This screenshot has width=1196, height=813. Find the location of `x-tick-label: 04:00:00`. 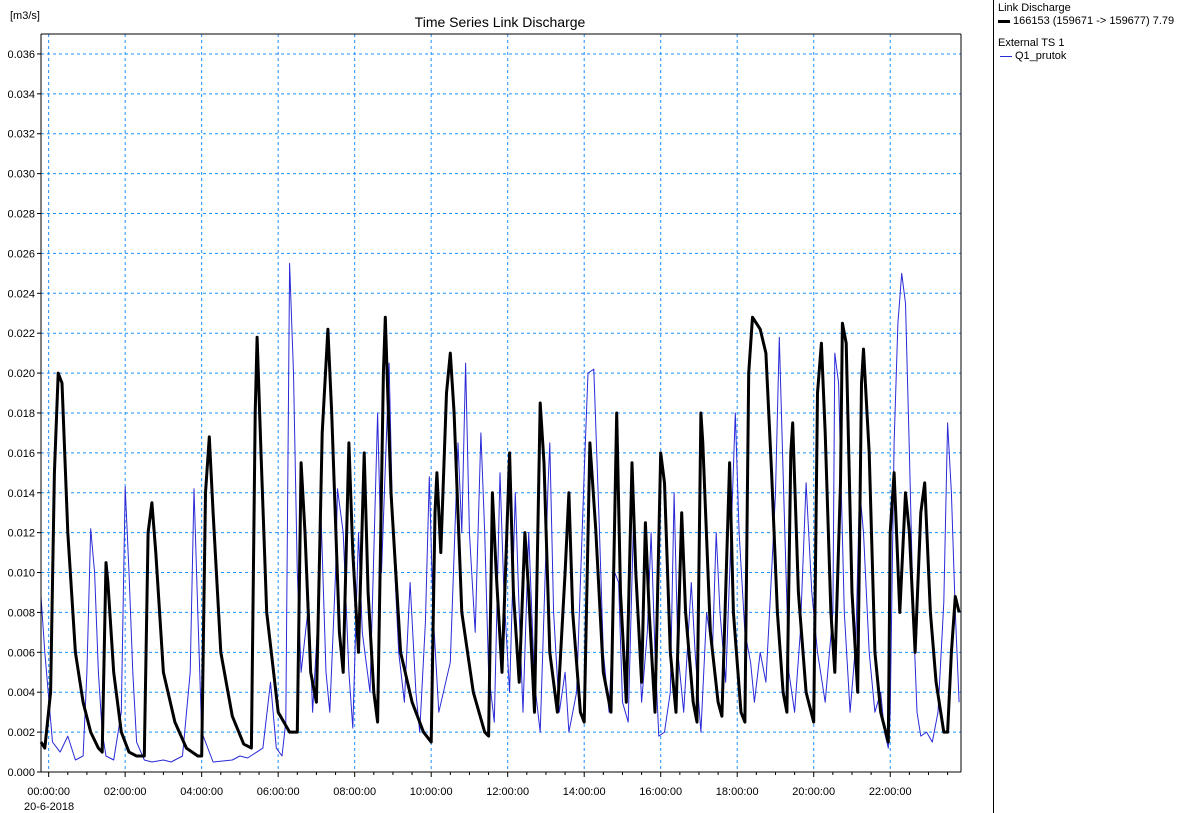

x-tick-label: 04:00:00 is located at coordinates (201, 792).